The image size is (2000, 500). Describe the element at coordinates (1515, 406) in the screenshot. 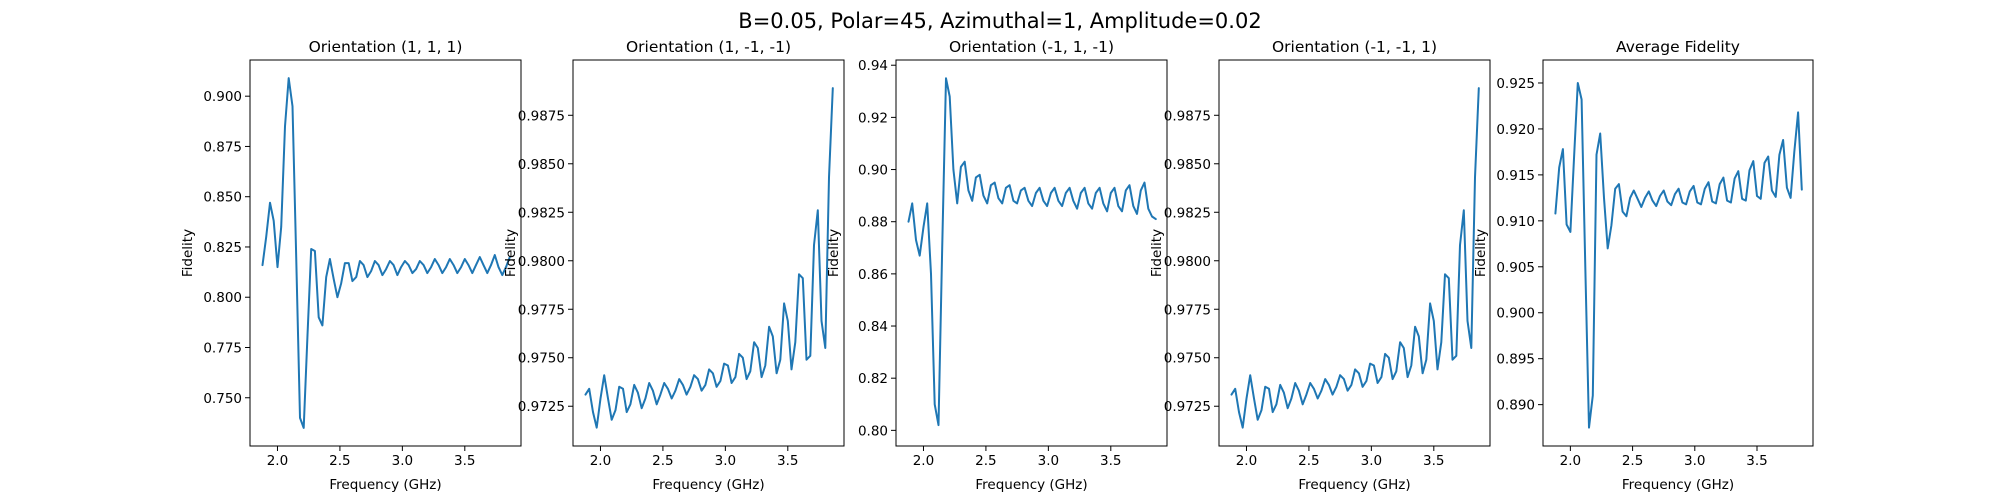

I see `y-tick-label: 0.890` at that location.